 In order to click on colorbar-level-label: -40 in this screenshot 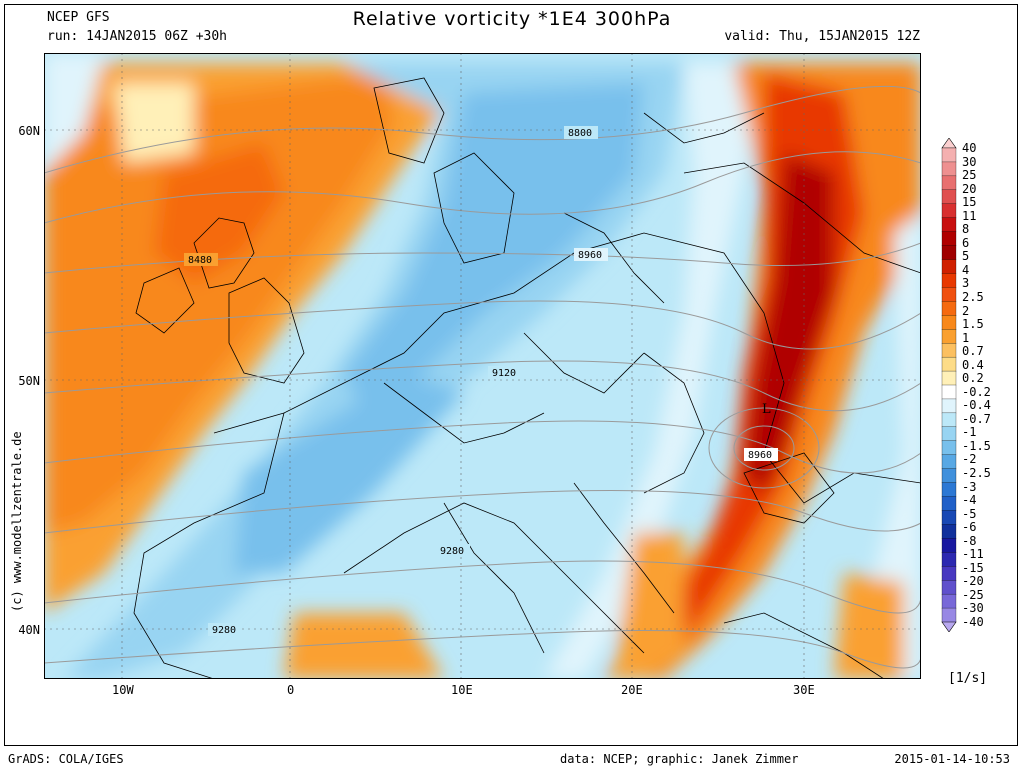, I will do `click(973, 622)`.